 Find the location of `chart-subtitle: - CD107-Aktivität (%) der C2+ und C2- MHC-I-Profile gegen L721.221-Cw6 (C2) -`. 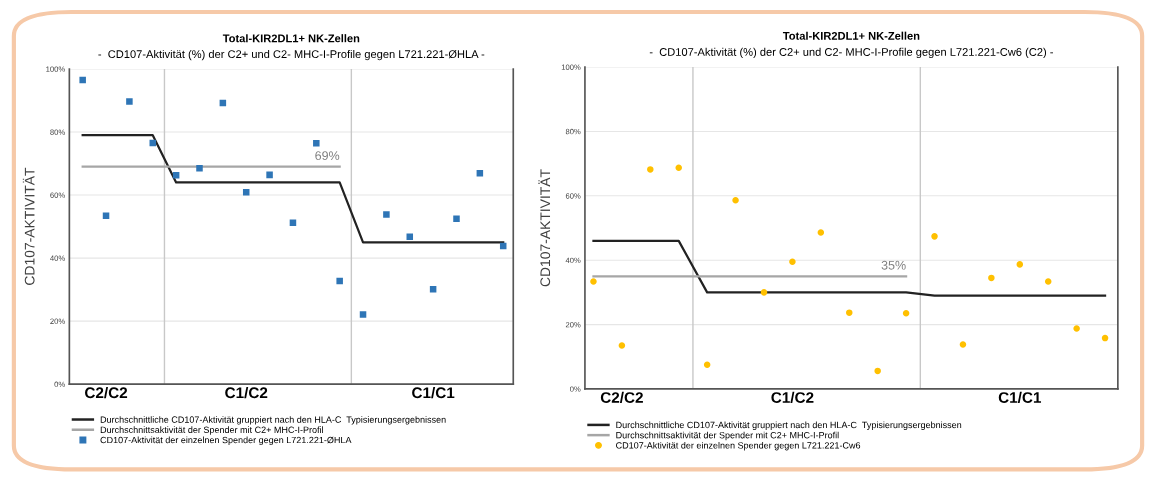

chart-subtitle: - CD107-Aktivität (%) der C2+ und C2- MHC-I-Profile gegen L721.221-Cw6 (C2) - is located at coordinates (851, 53).